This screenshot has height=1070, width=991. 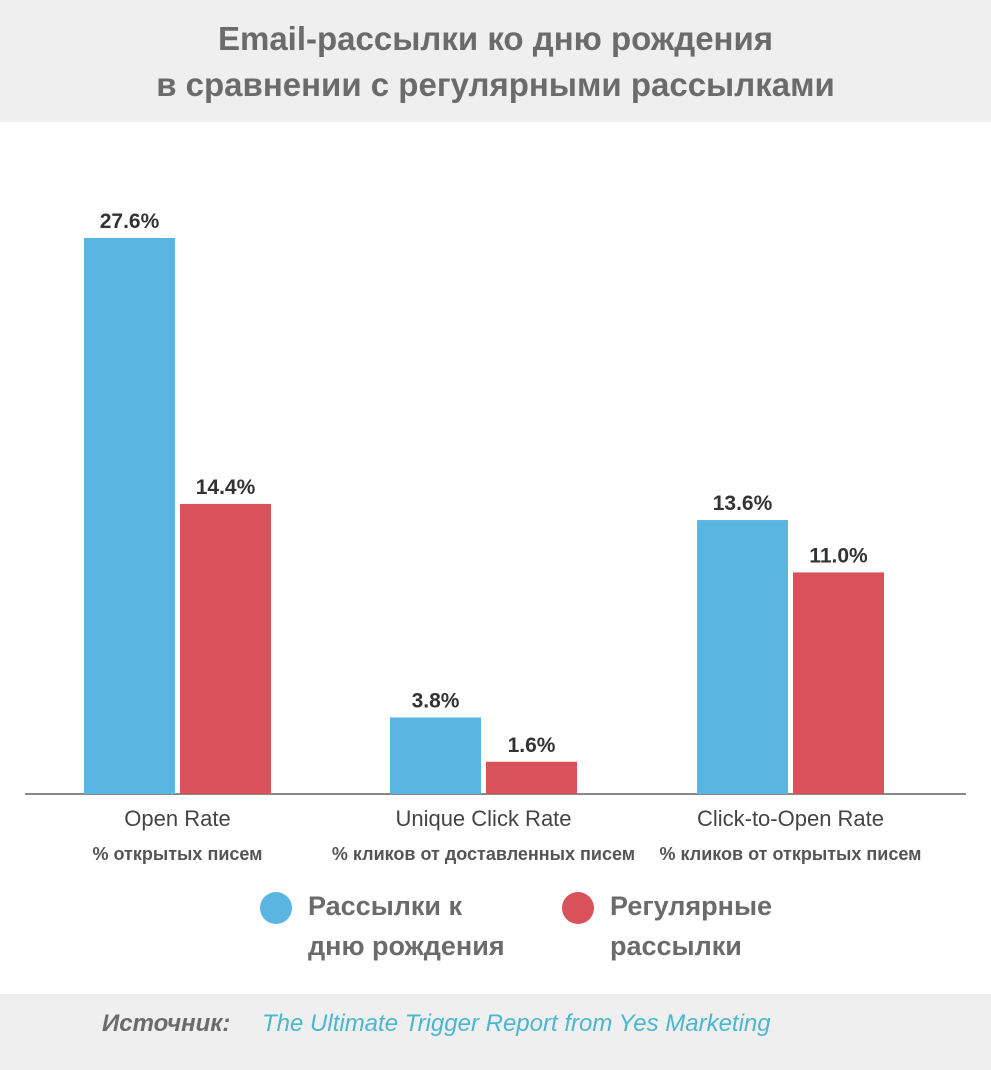 What do you see at coordinates (166, 1023) in the screenshot?
I see `source-label: Источник:` at bounding box center [166, 1023].